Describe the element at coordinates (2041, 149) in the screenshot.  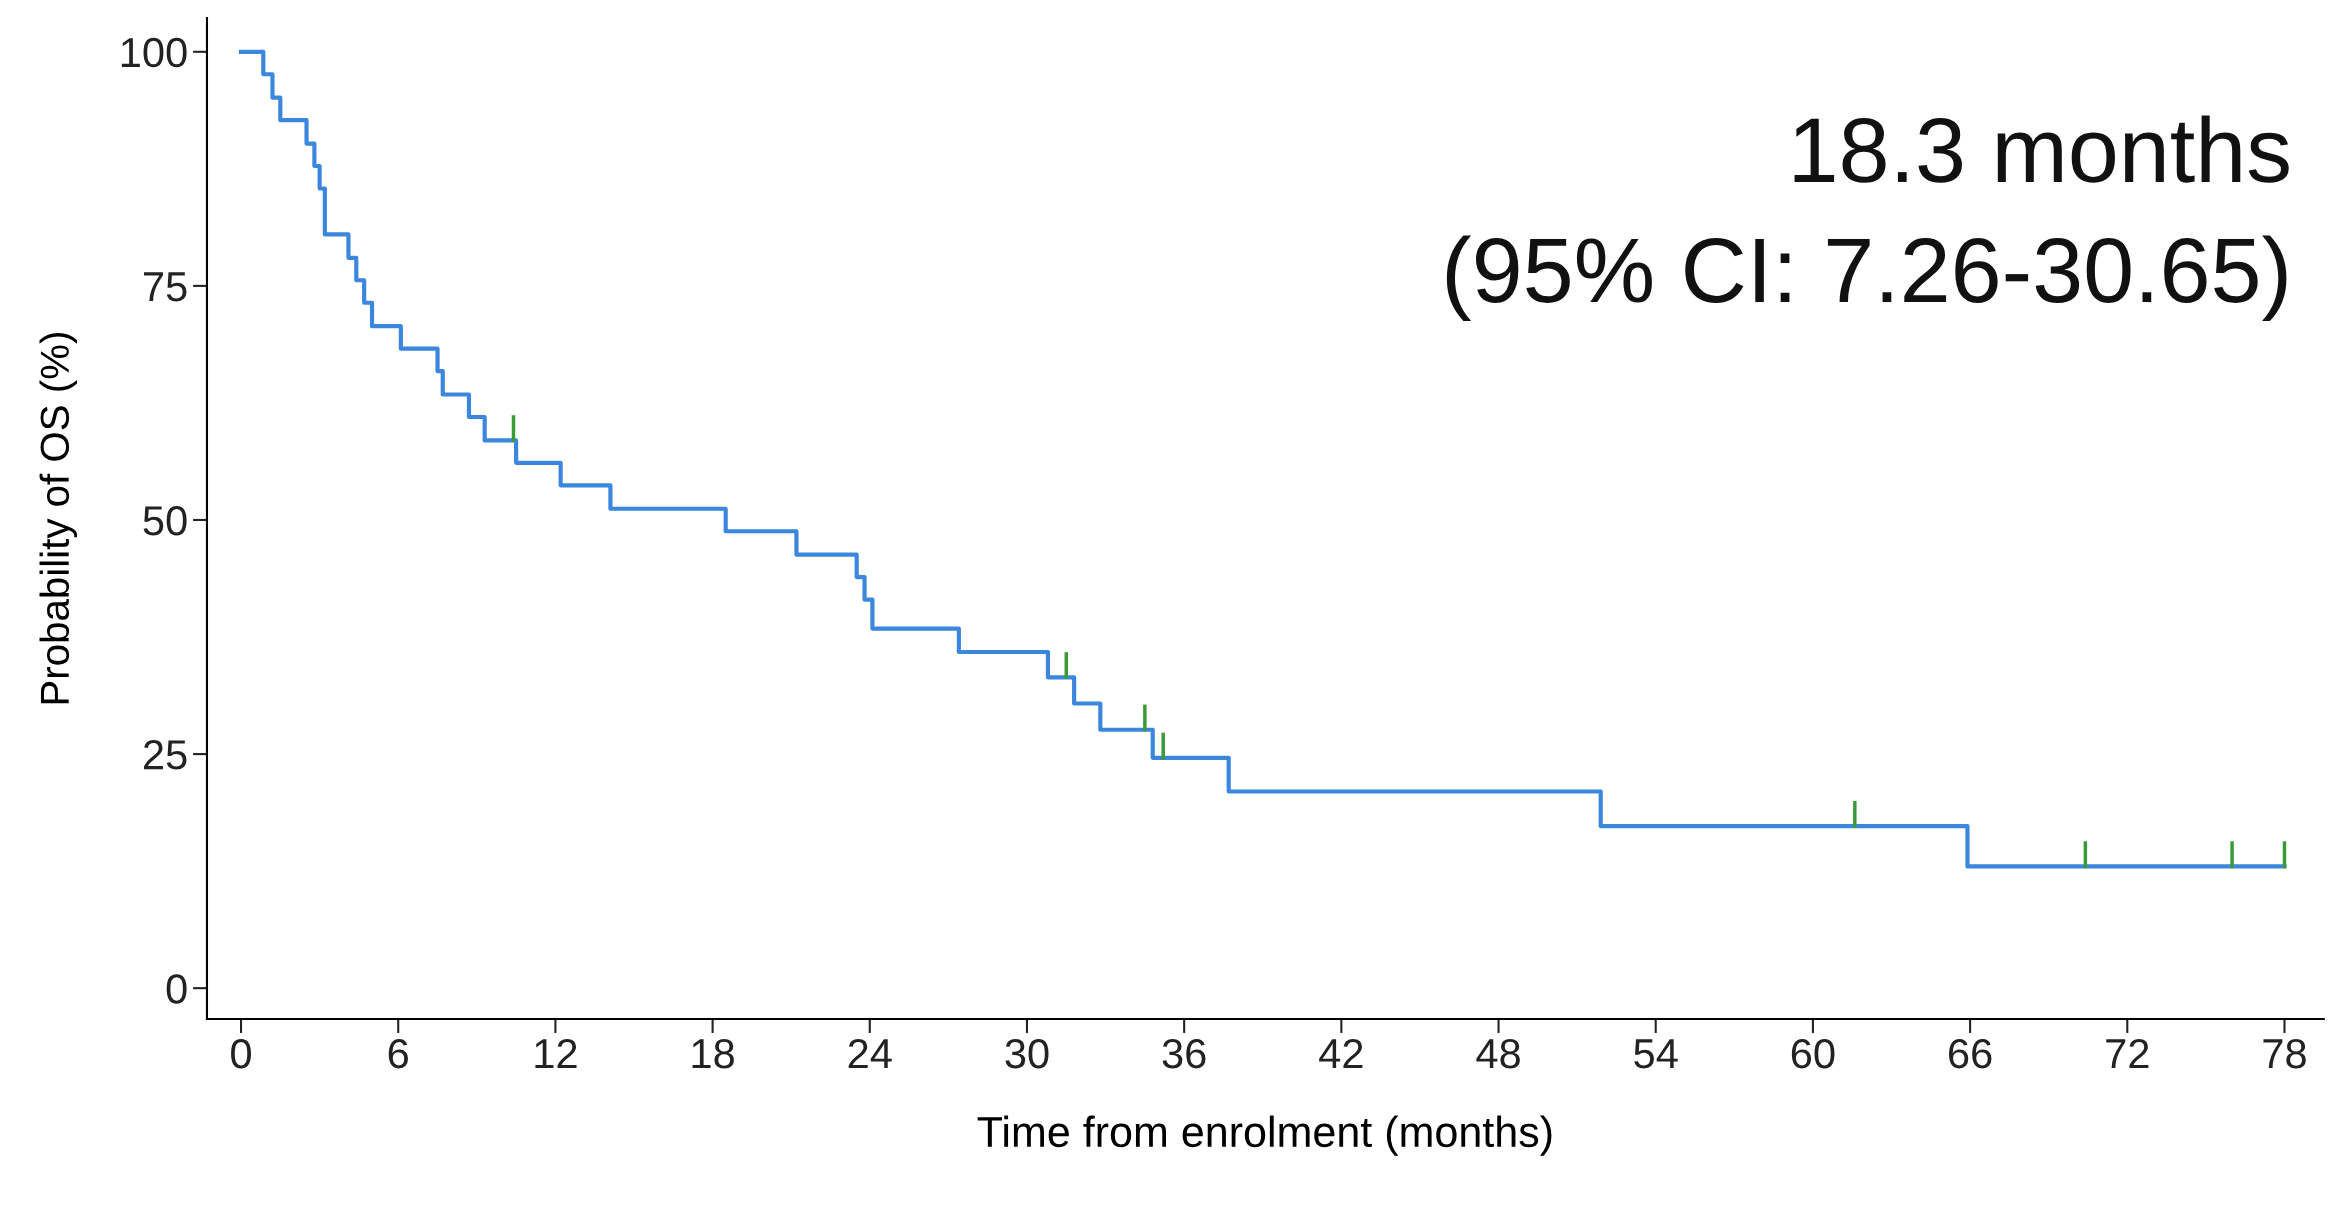
I see `annotation: 18.3 months` at that location.